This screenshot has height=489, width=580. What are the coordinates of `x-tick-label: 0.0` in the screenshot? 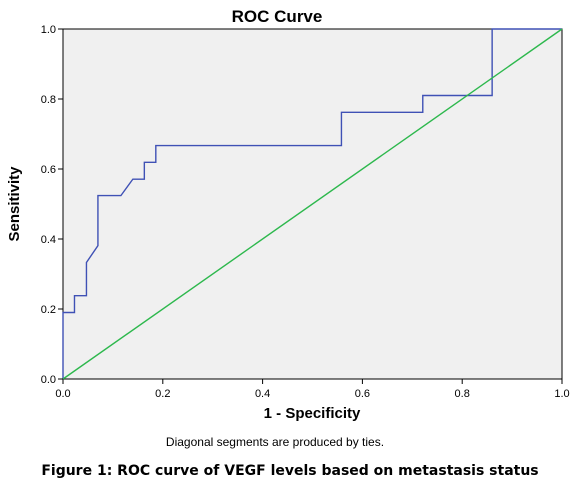 It's located at (62, 394).